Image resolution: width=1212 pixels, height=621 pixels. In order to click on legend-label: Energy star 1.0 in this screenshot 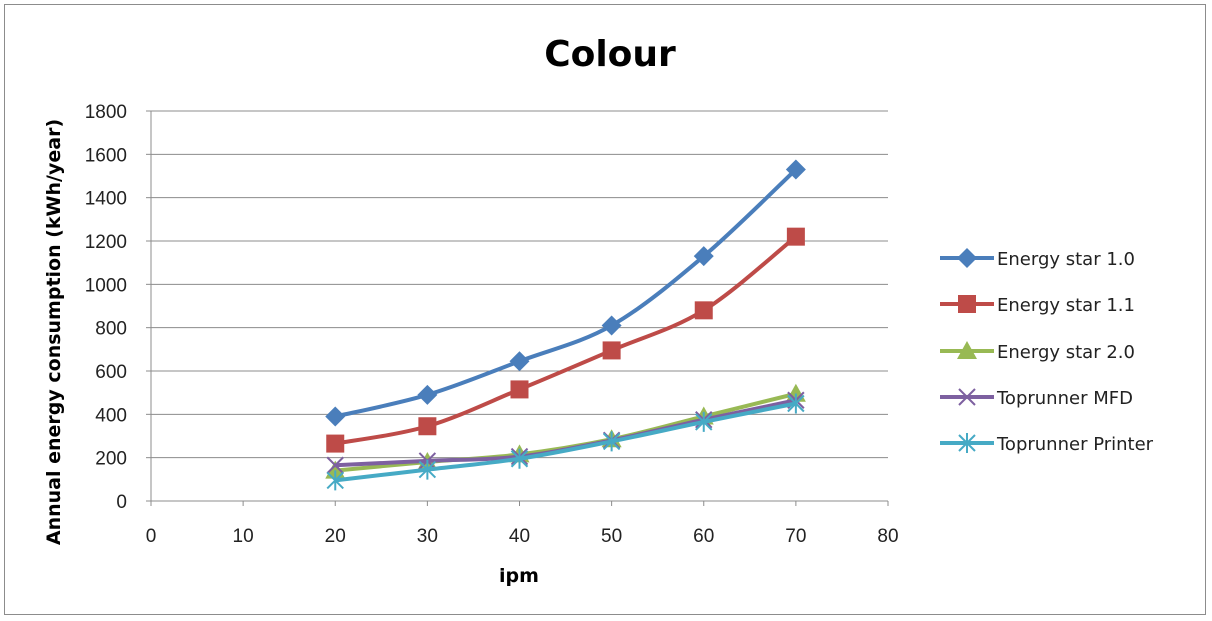, I will do `click(1066, 259)`.